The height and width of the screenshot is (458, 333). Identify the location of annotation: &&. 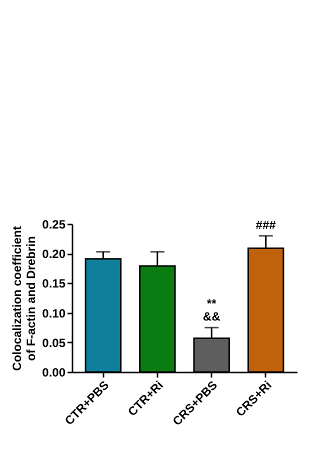
(211, 317).